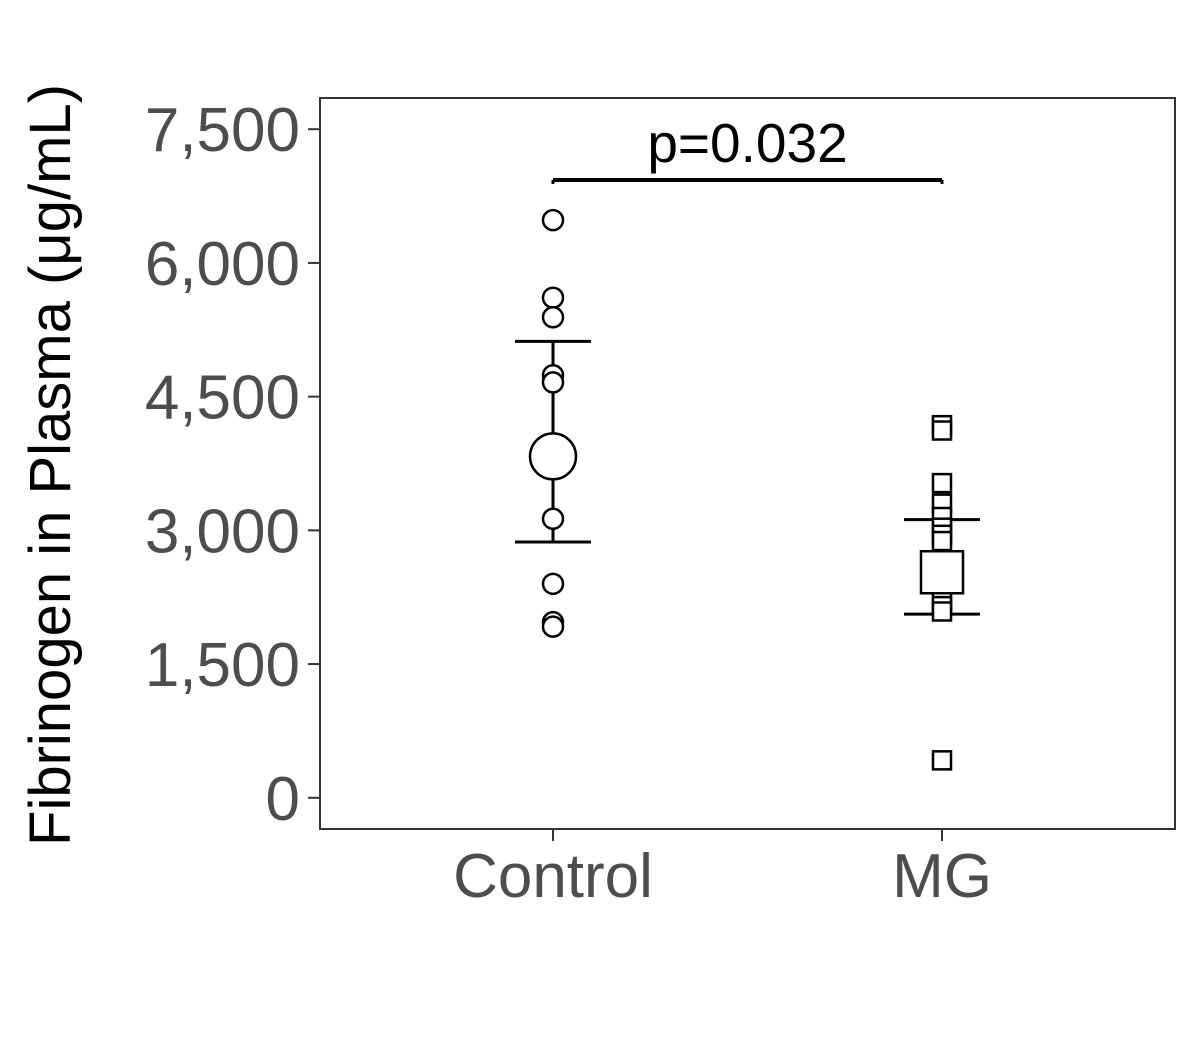 This screenshot has width=1200, height=1050. I want to click on y-tick-label: 7,500, so click(222, 130).